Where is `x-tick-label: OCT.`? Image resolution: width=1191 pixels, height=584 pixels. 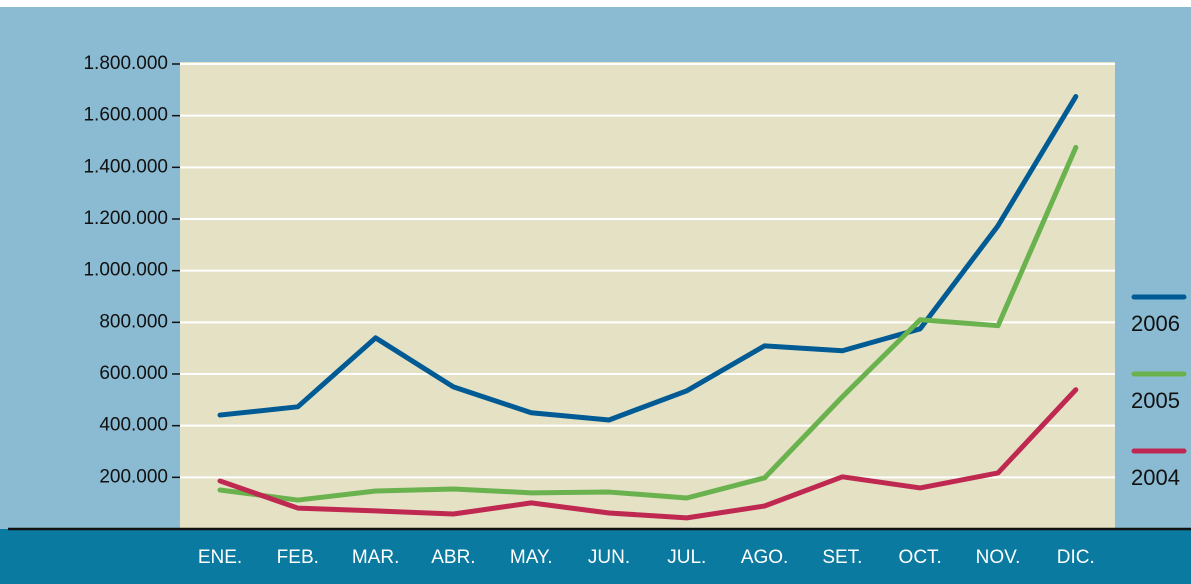 x-tick-label: OCT. is located at coordinates (920, 557).